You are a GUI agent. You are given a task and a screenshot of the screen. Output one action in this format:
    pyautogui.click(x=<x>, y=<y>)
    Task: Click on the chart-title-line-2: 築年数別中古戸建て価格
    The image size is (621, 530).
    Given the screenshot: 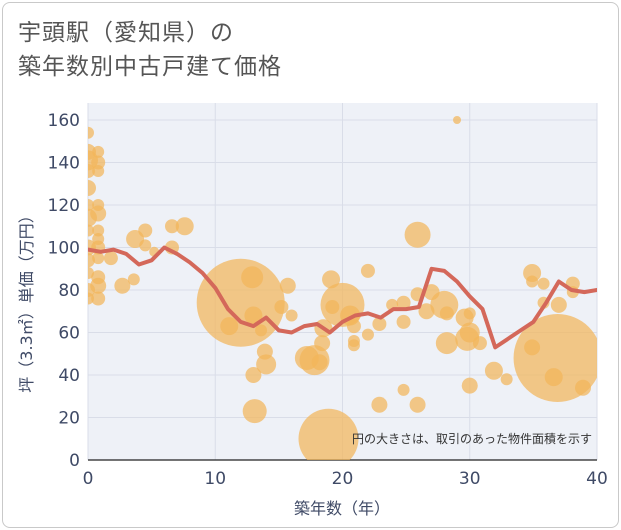 What is the action you would take?
    pyautogui.click(x=150, y=67)
    